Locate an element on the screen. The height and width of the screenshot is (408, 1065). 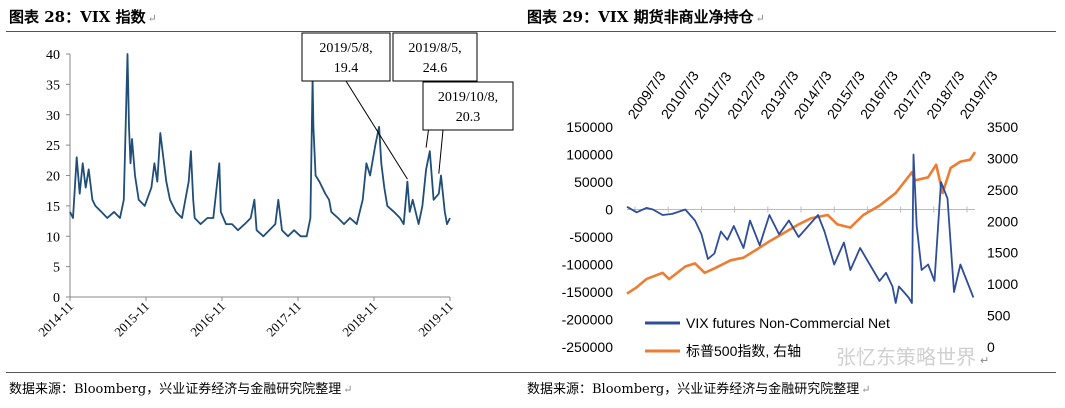
y2-tick-label: 2000 is located at coordinates (1002, 221).